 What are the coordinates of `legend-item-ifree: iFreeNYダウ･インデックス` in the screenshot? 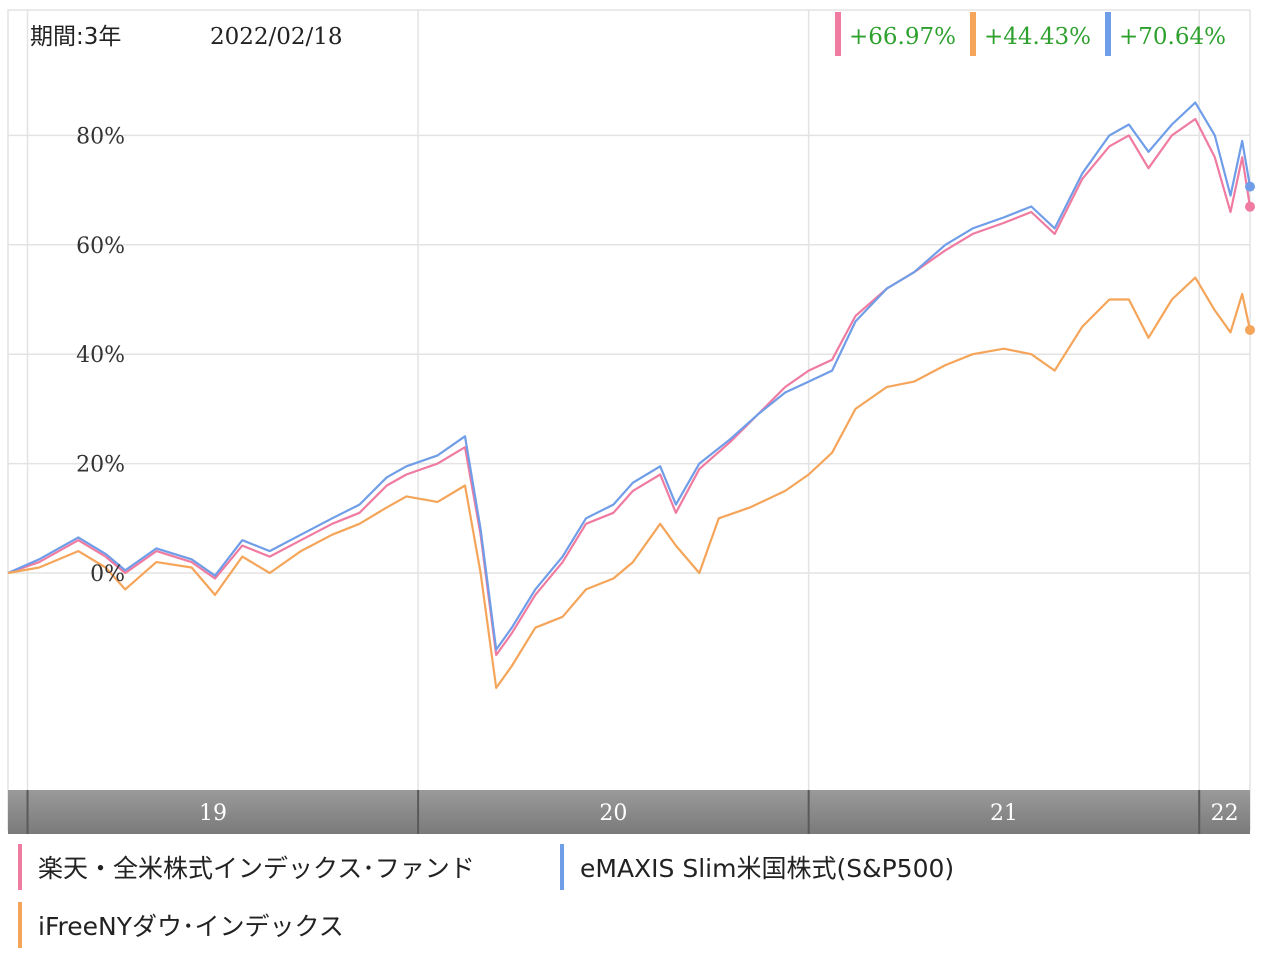 It's located at (181, 925).